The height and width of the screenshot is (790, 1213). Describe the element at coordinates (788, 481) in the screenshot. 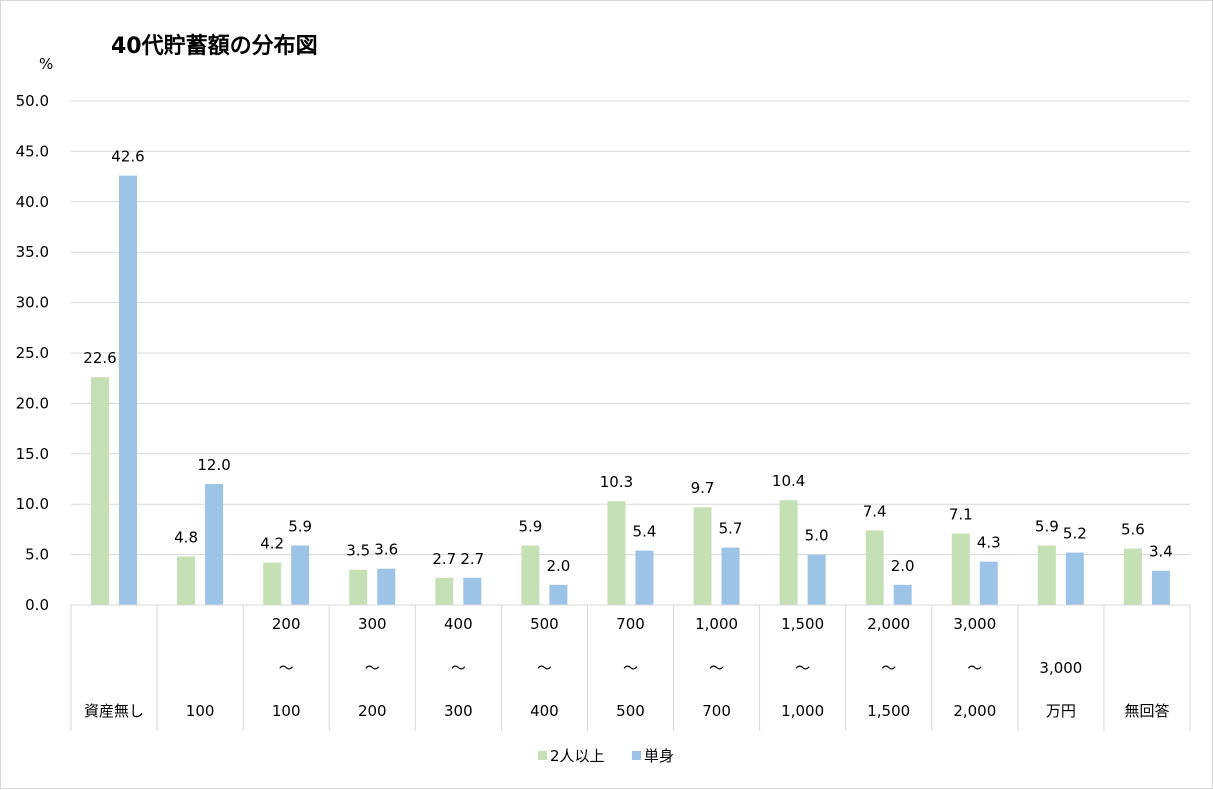

I see `data-label: 10.4` at that location.